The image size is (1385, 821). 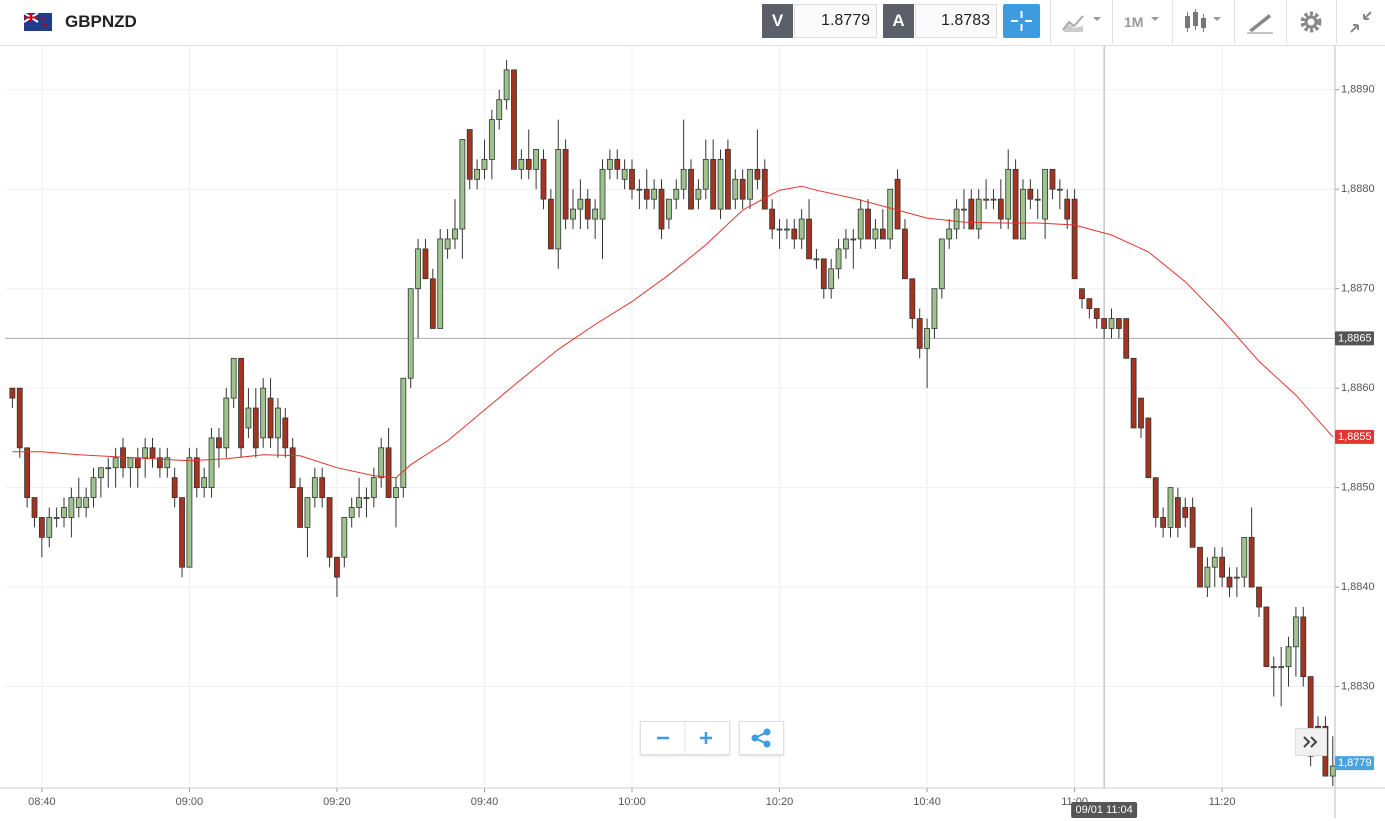 I want to click on crosshair-price-label-bg, so click(x=1354, y=338).